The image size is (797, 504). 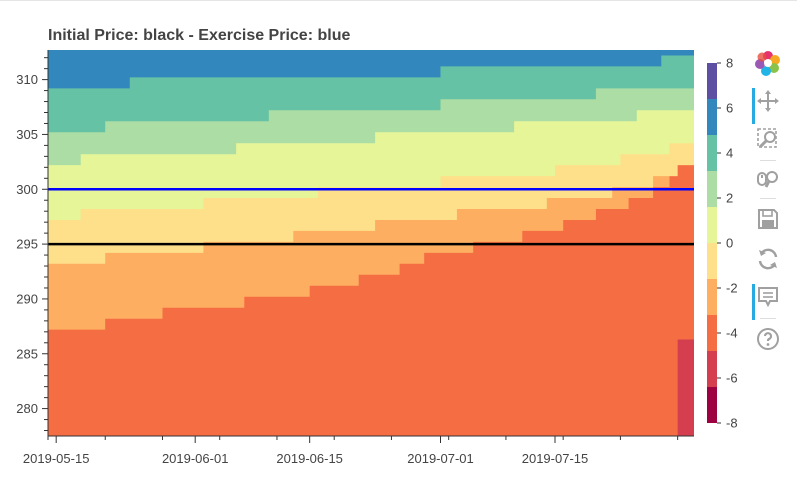 I want to click on y-tick-label: 295, so click(x=27, y=244).